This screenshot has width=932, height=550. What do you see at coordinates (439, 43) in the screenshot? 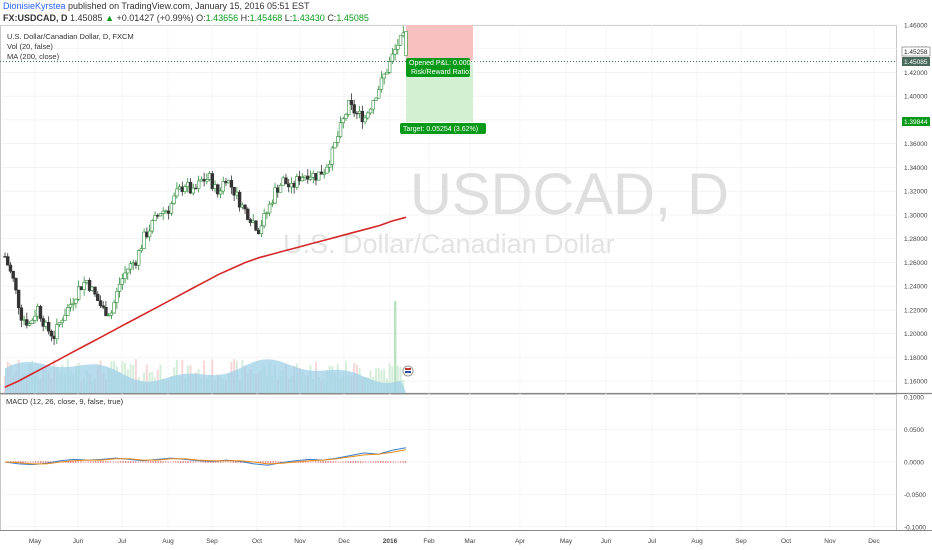
I see `stop-loss-zone` at bounding box center [439, 43].